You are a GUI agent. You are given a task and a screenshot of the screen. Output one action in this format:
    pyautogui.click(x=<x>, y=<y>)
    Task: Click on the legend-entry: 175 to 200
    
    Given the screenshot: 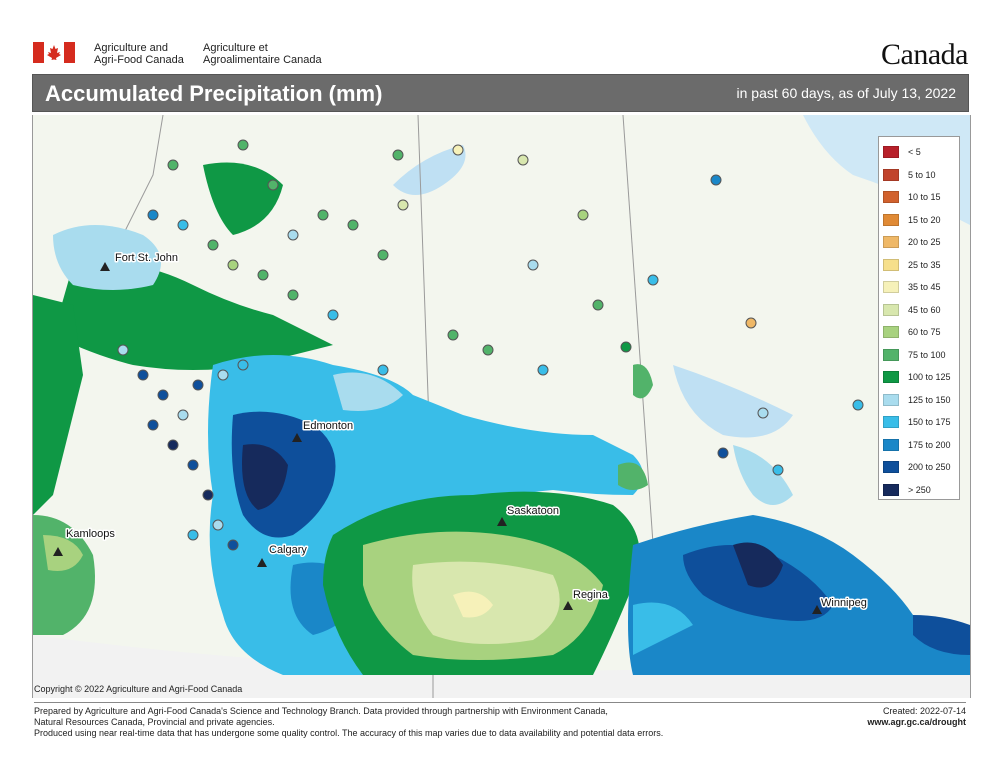 What is the action you would take?
    pyautogui.click(x=919, y=445)
    